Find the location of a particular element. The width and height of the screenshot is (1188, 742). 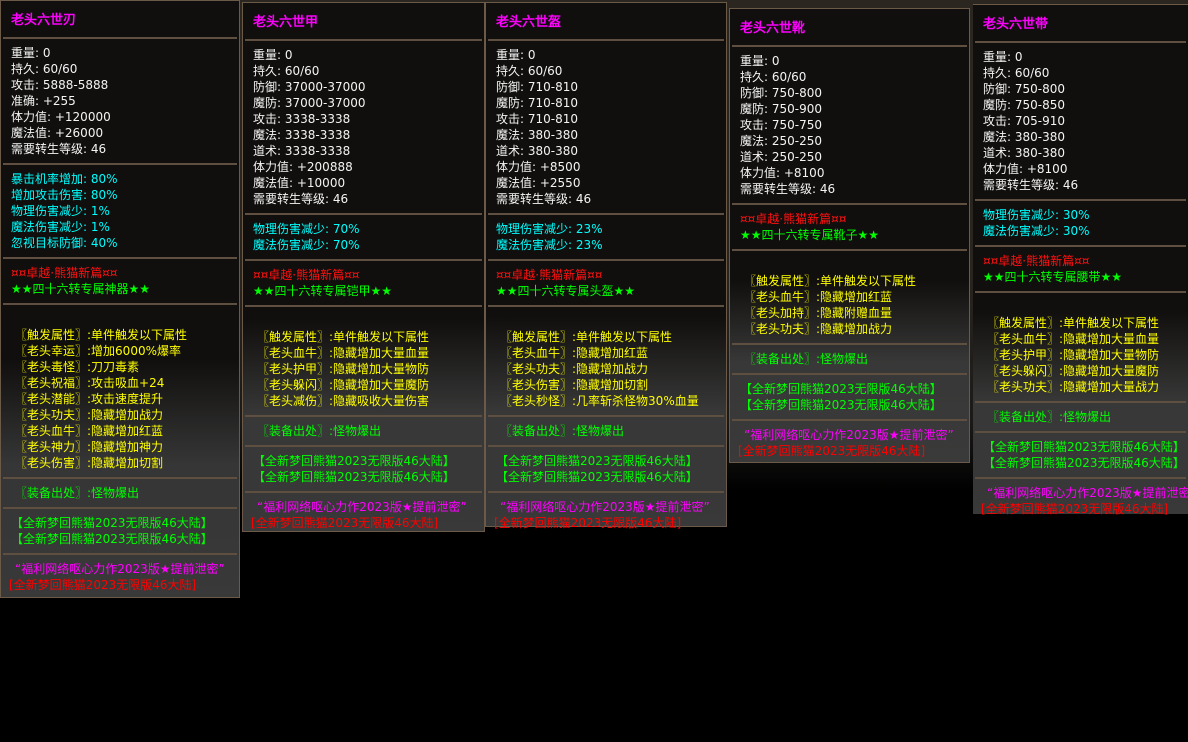

trigger-line: 〖老头神力〗:隐藏增加神力 is located at coordinates (89, 447).